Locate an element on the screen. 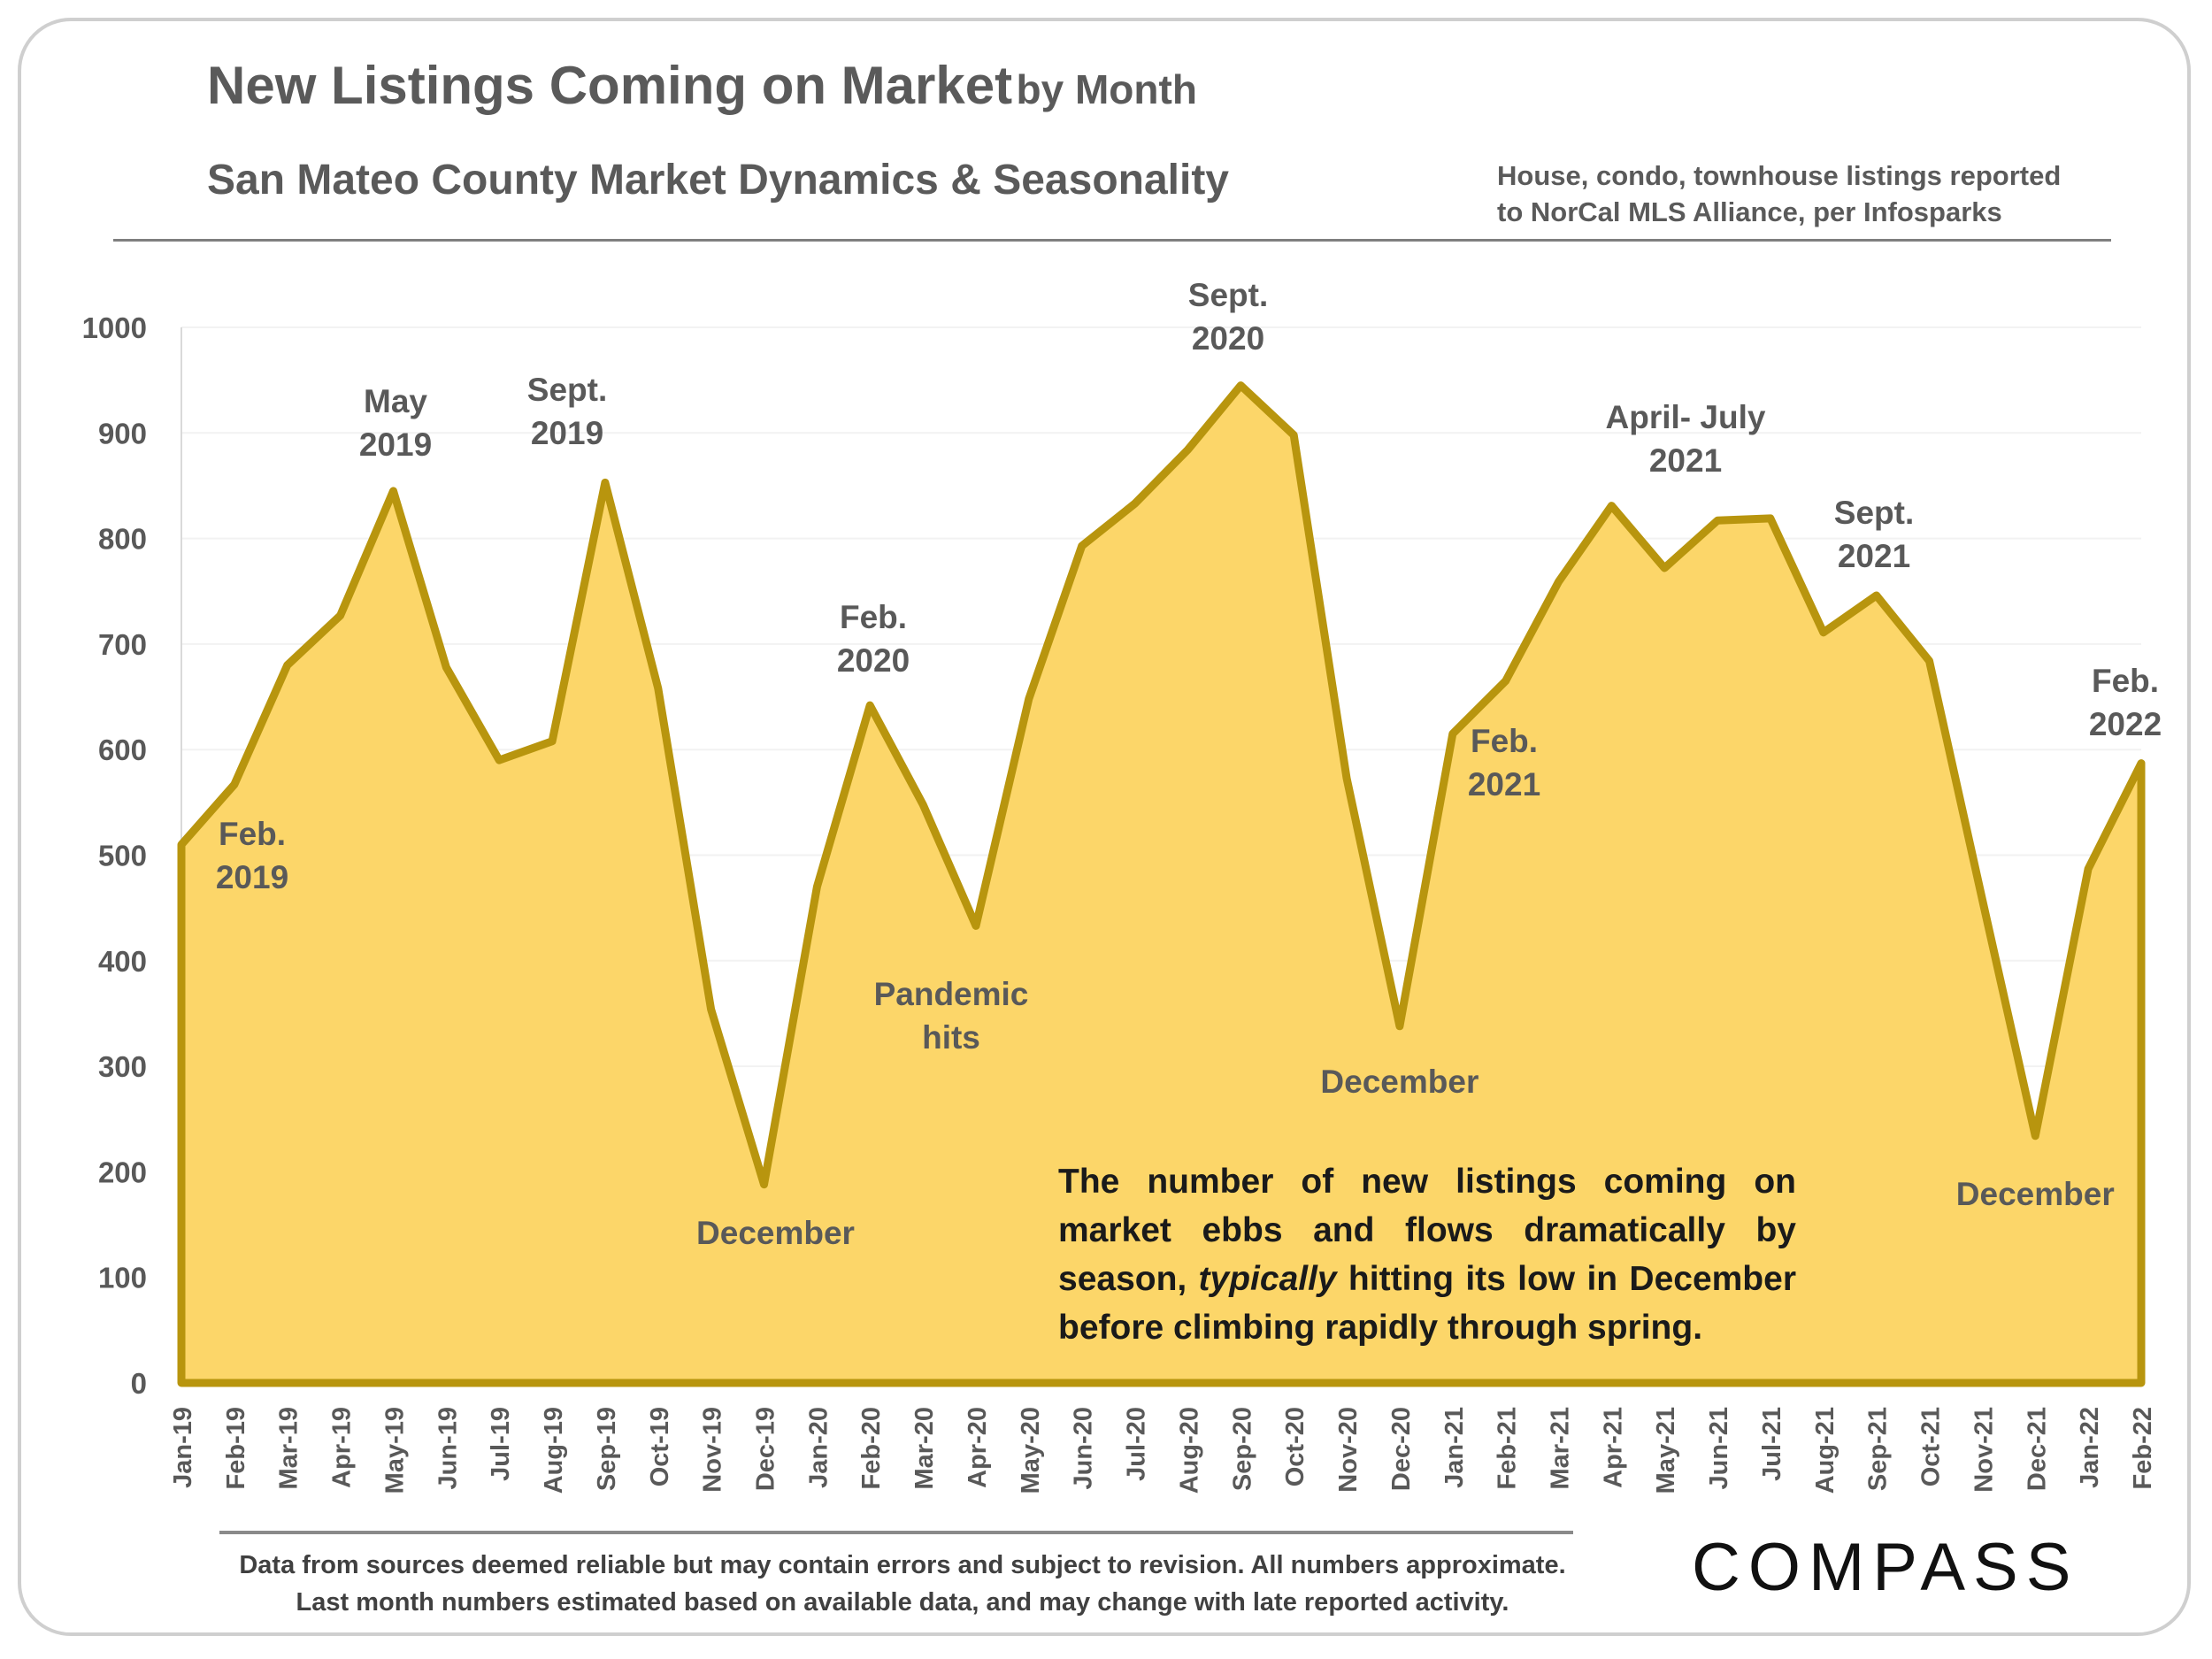  annotation-april-july-2021: April- July 2021 is located at coordinates (1686, 439).